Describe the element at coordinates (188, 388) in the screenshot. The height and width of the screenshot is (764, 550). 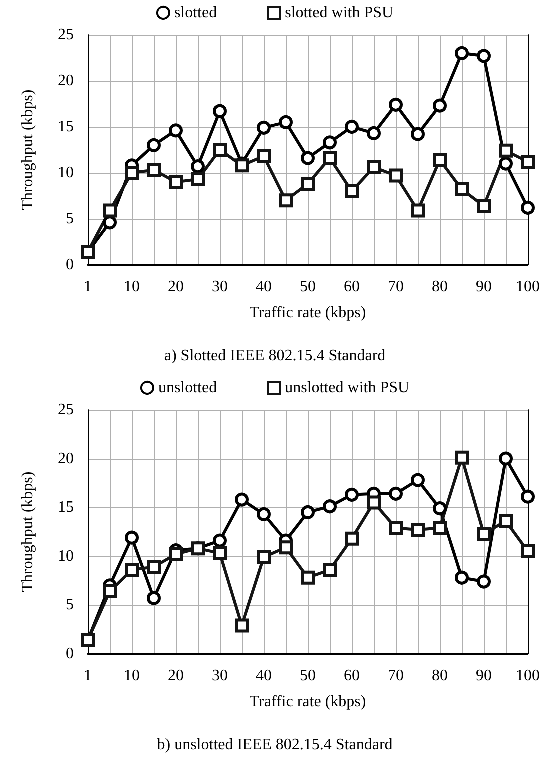
I see `legend-label: unslotted` at that location.